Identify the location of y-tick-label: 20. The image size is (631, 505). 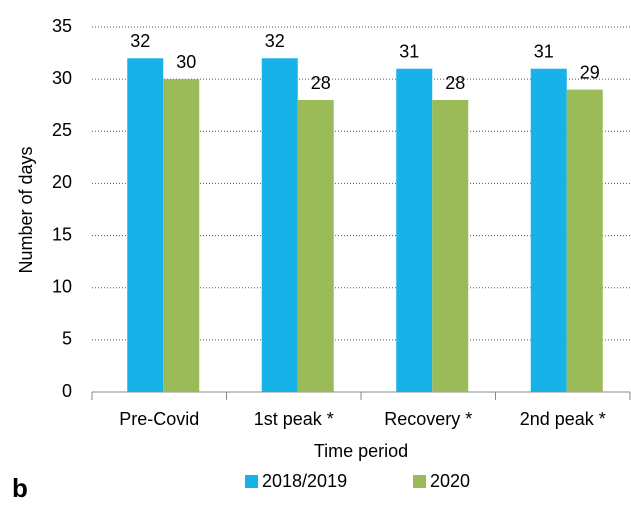
(62, 182).